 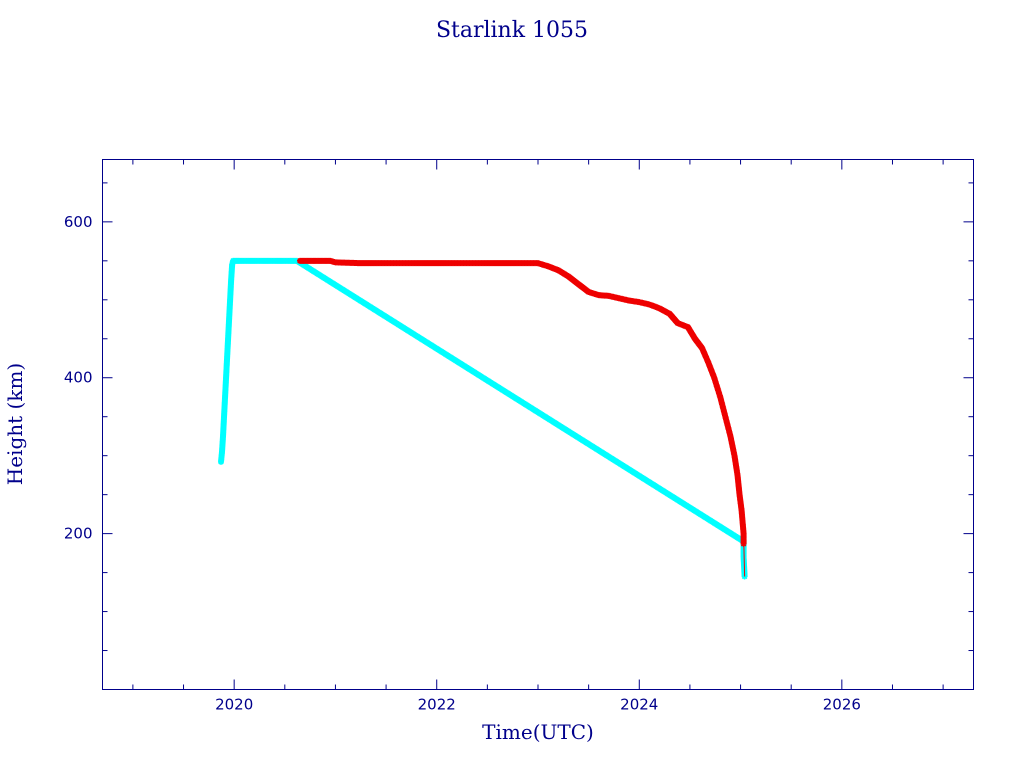 What do you see at coordinates (234, 705) in the screenshot?
I see `x-tick-label: 2020` at bounding box center [234, 705].